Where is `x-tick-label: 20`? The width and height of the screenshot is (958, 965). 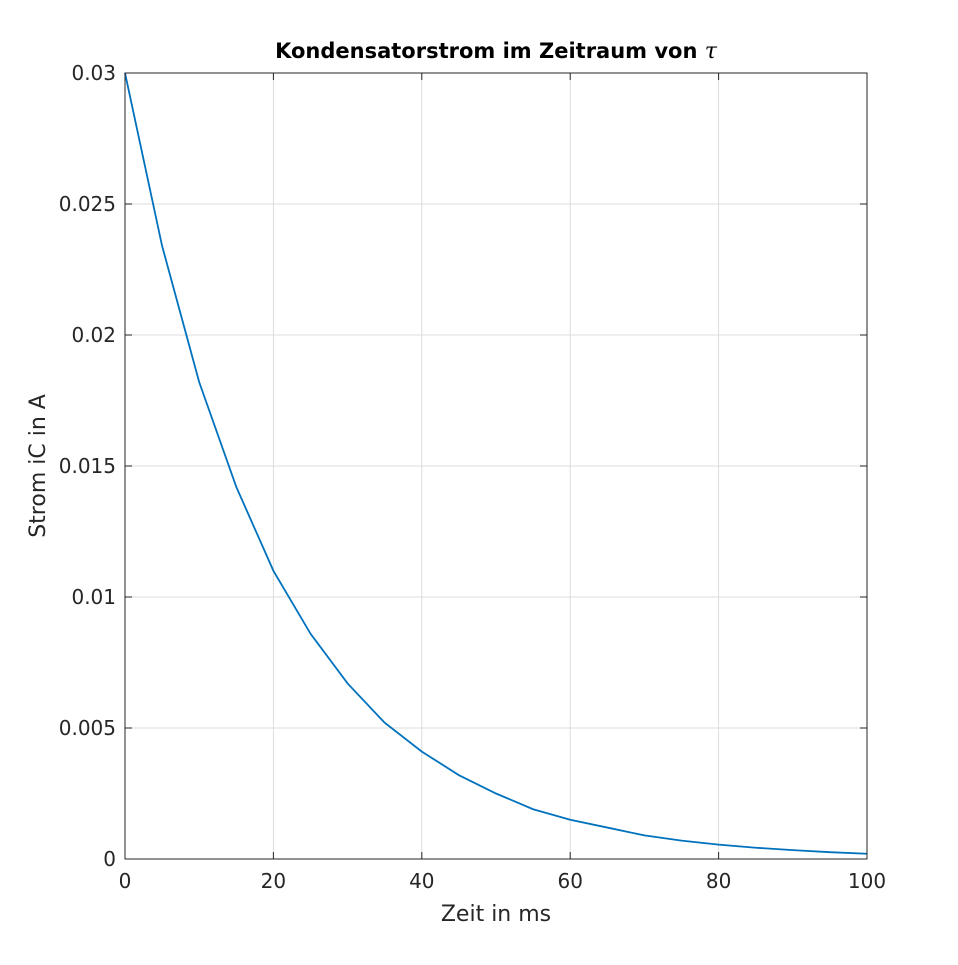
x-tick-label: 20 is located at coordinates (273, 881).